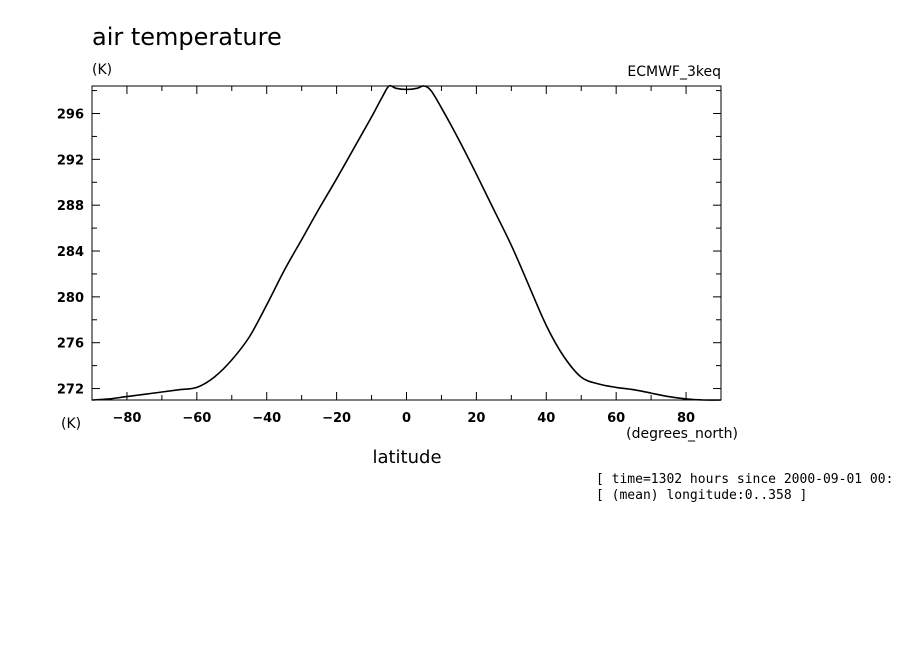  Describe the element at coordinates (336, 418) in the screenshot. I see `x-tick-label: −20` at that location.